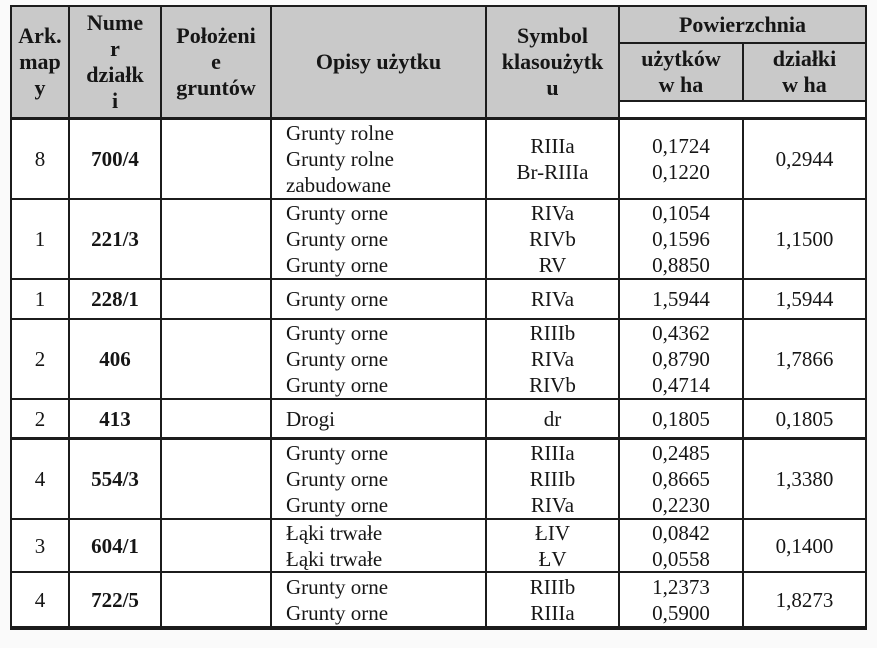  I want to click on parcel-number-cell: 413, so click(116, 418).